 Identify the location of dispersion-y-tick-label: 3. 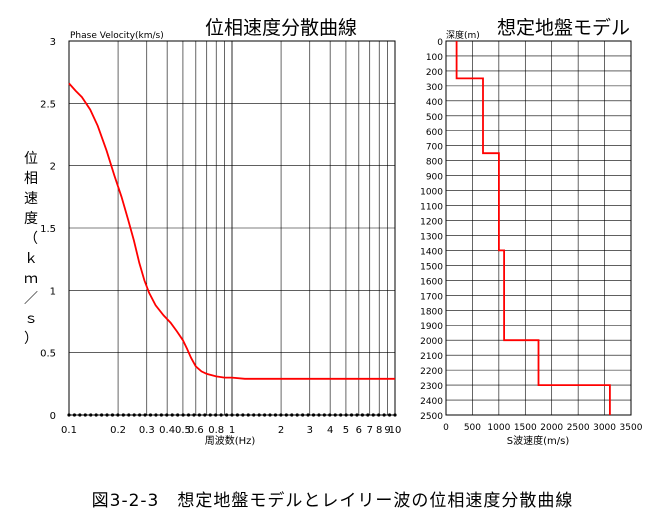
(53, 42).